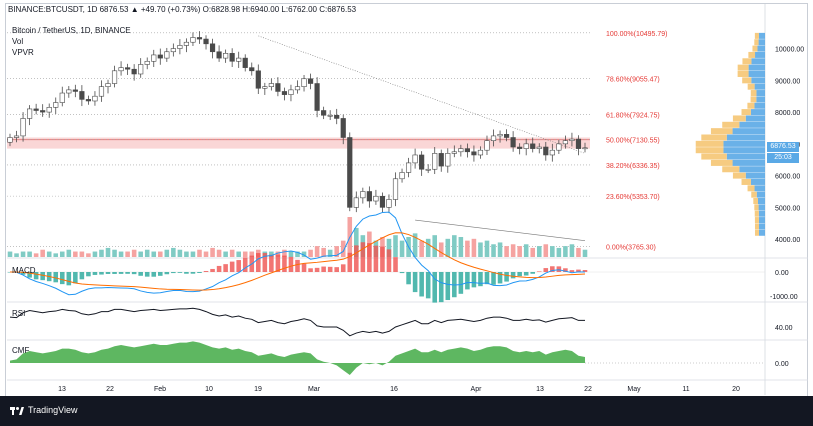 This screenshot has width=813, height=426. I want to click on footer-bar, so click(406, 411).